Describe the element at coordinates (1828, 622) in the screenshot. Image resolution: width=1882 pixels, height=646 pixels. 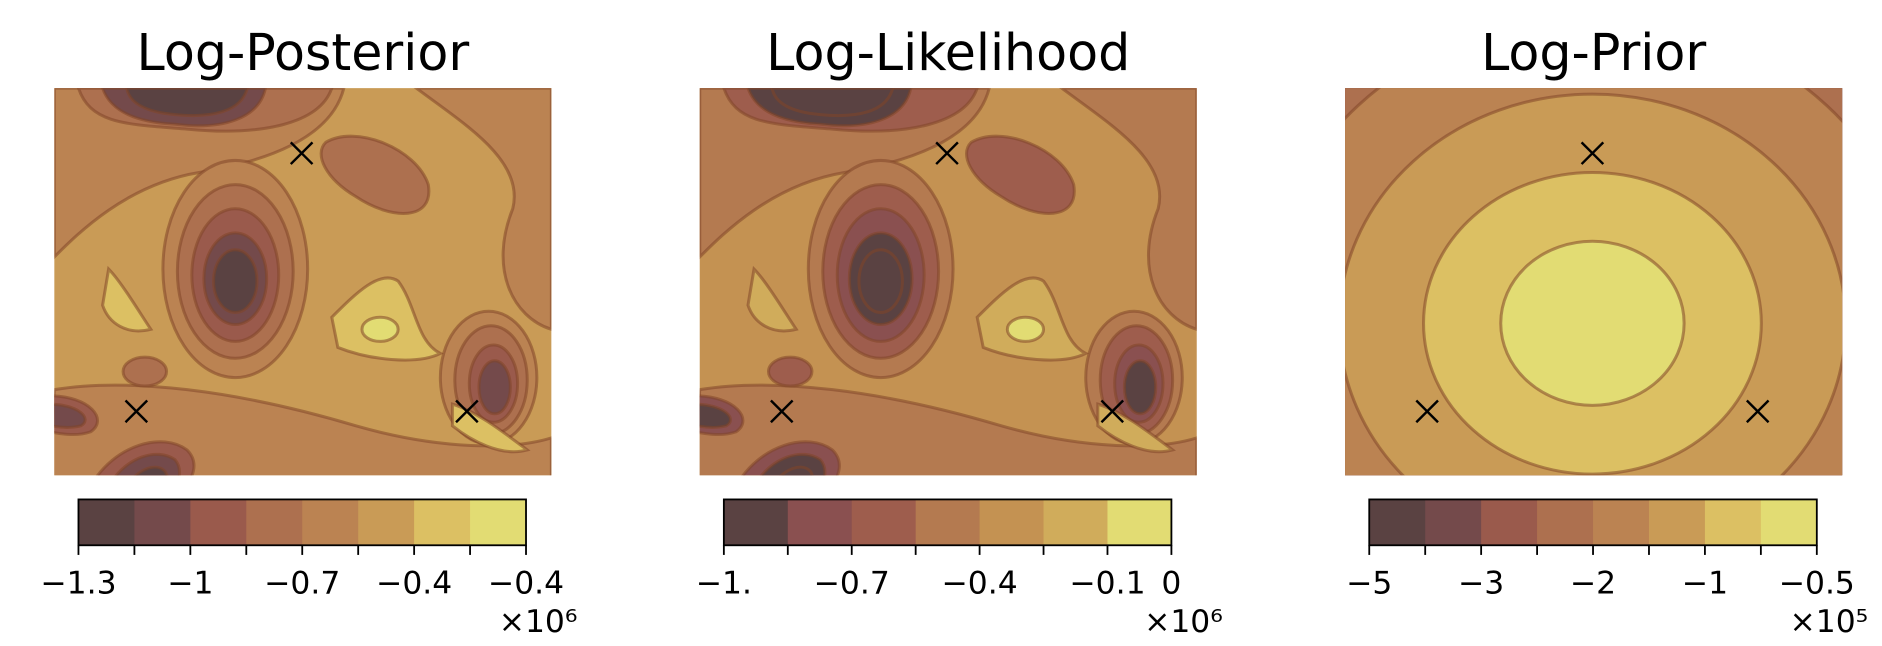
I see `colorbar-offset-label: ×10⁵` at that location.